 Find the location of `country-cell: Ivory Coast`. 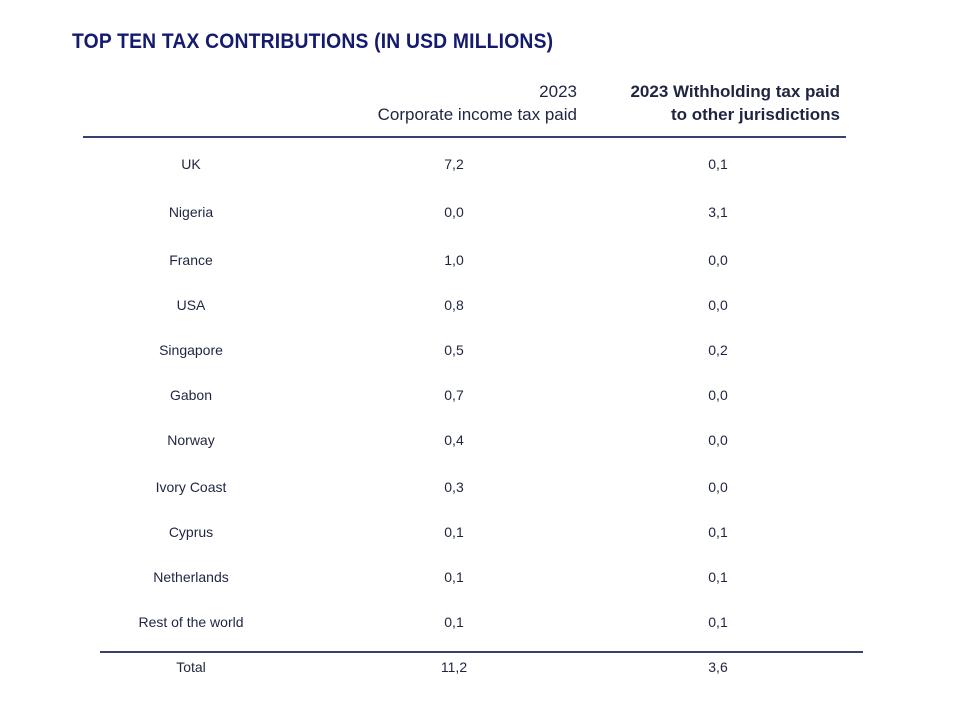

country-cell: Ivory Coast is located at coordinates (191, 487).